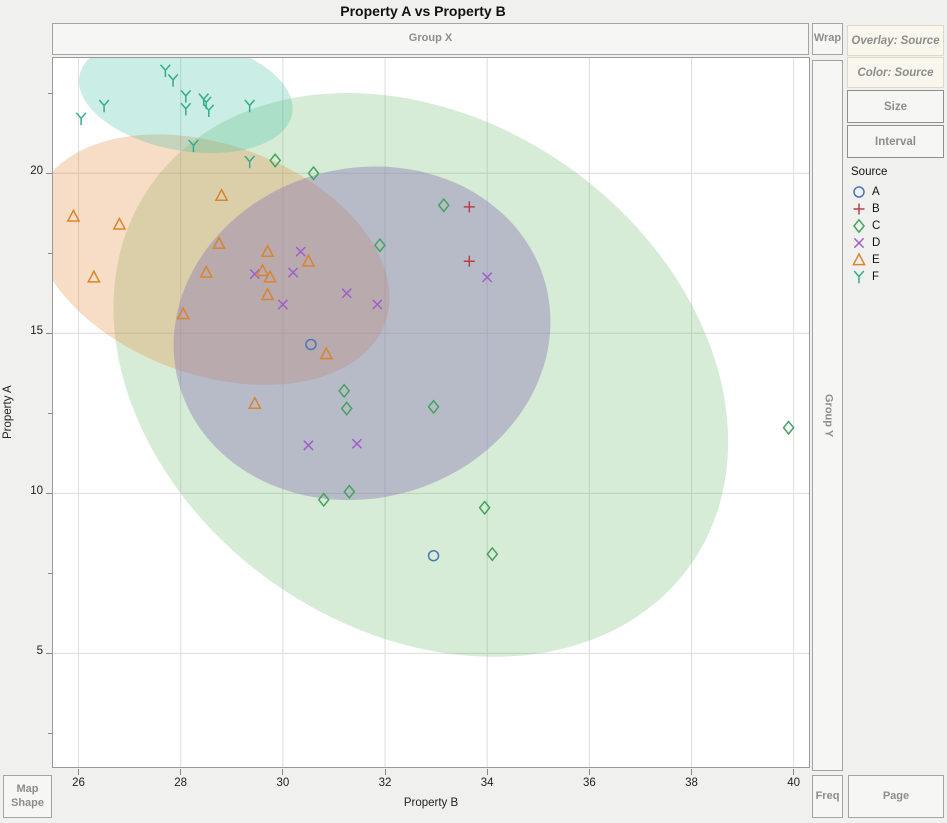 This screenshot has height=823, width=947. What do you see at coordinates (181, 783) in the screenshot?
I see `x-tick-label: 28` at bounding box center [181, 783].